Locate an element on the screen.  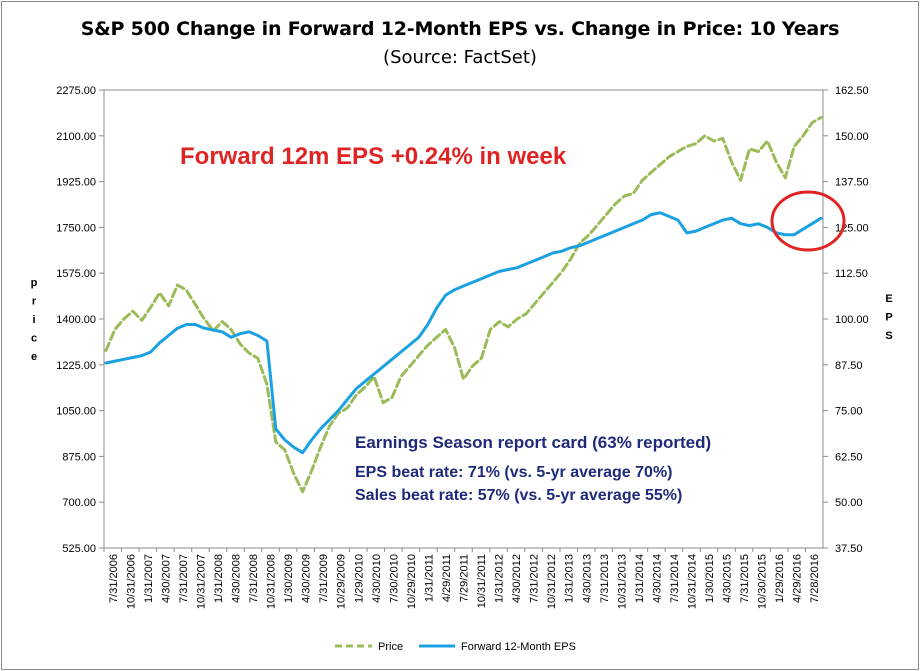
eps-week-annotation: Forward 12m EPS +0.24% in week is located at coordinates (373, 156).